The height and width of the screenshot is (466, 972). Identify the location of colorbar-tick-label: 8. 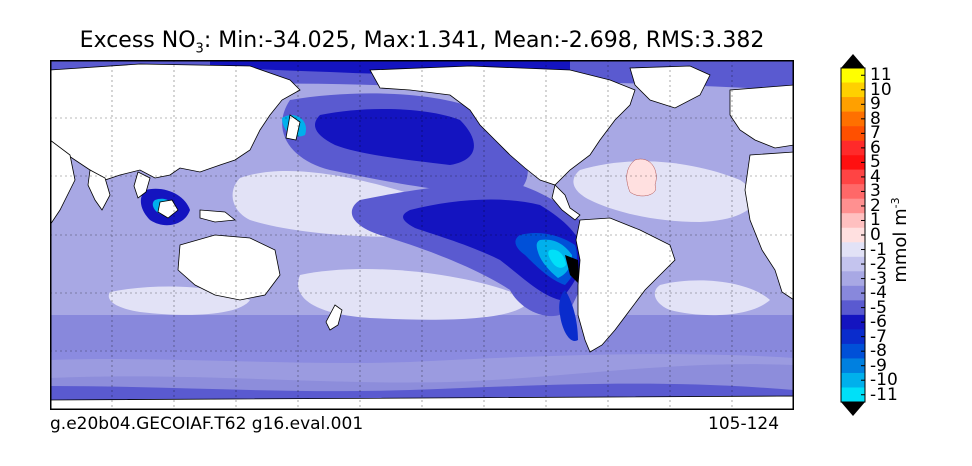
(875, 118).